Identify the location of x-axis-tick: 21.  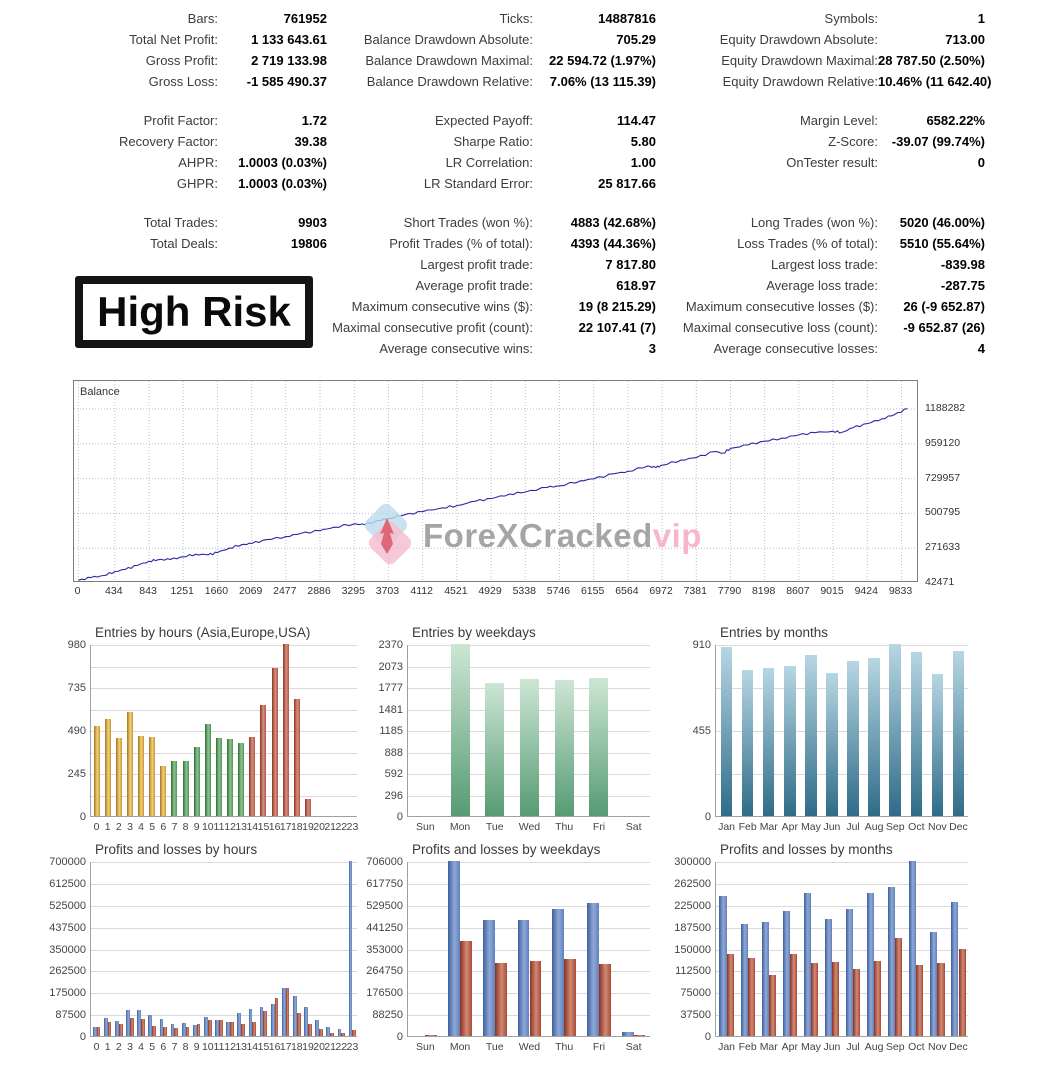
(330, 1047).